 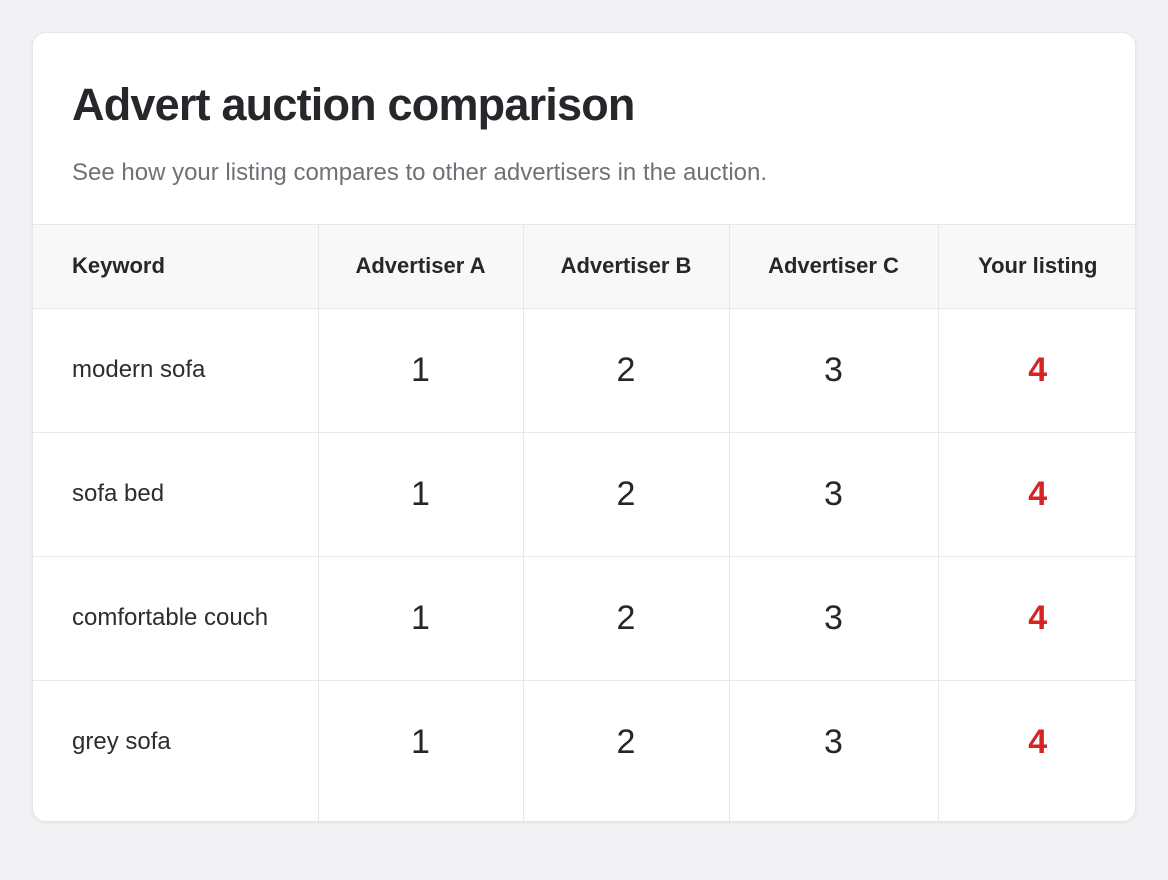 I want to click on keyword-cell: modern sofa, so click(x=176, y=370).